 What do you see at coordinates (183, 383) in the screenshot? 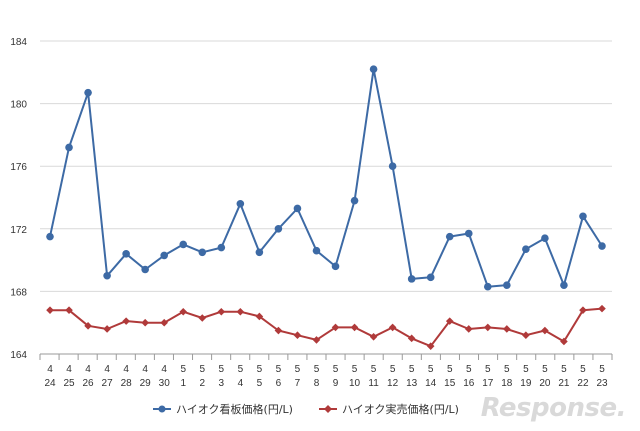
I see `x-tick-day: 1` at bounding box center [183, 383].